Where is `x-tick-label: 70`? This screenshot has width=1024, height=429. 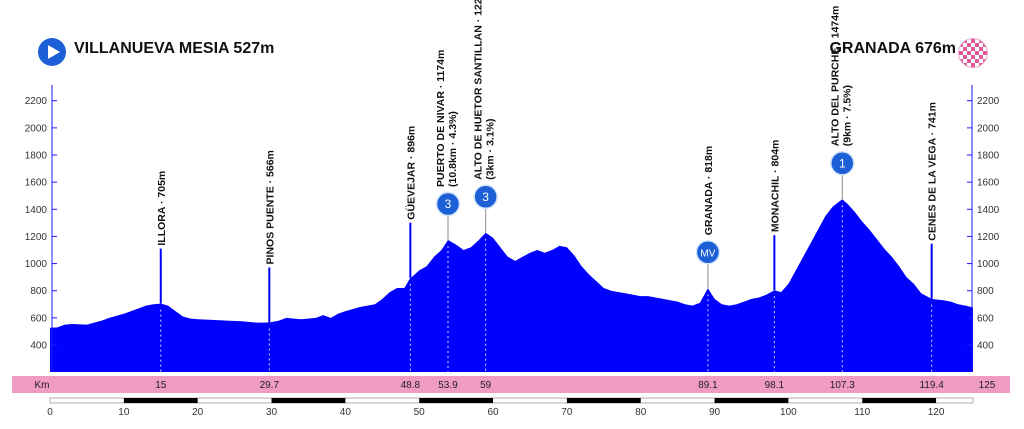 x-tick-label: 70 is located at coordinates (567, 412).